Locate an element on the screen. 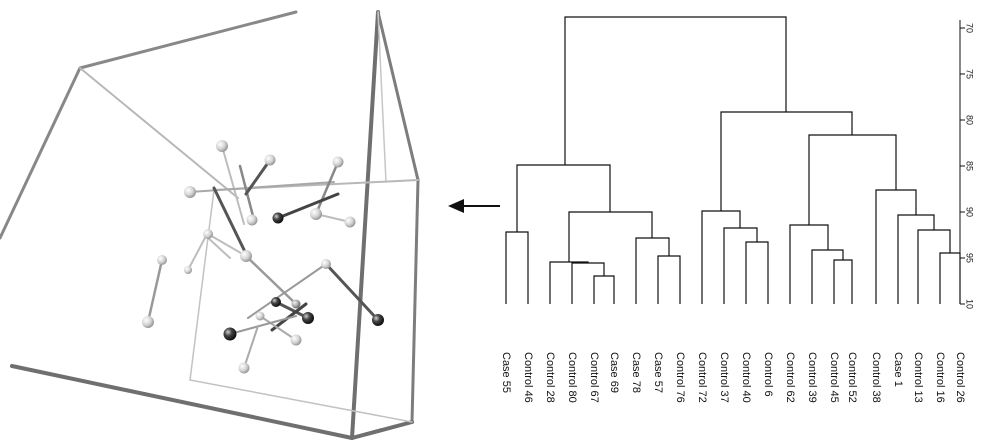  leaf-label: Case 1 is located at coordinates (898, 369).